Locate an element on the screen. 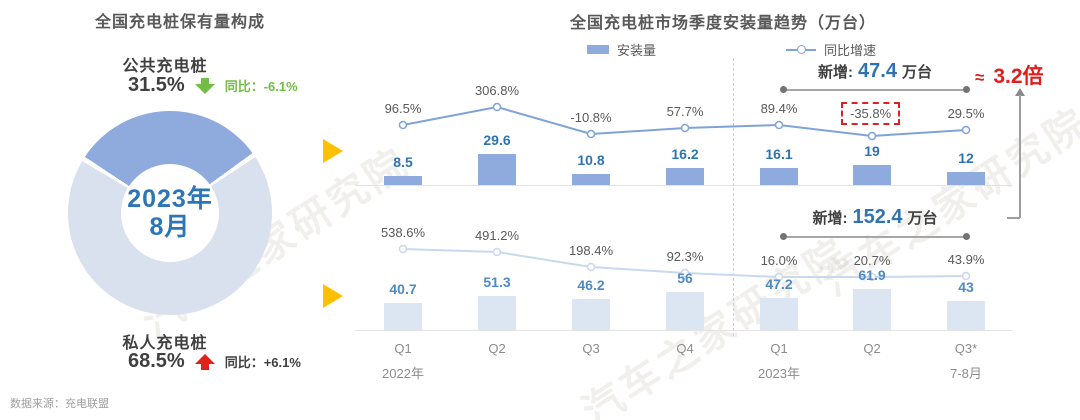 This screenshot has height=420, width=1080. bar-value-label: 19 is located at coordinates (872, 151).